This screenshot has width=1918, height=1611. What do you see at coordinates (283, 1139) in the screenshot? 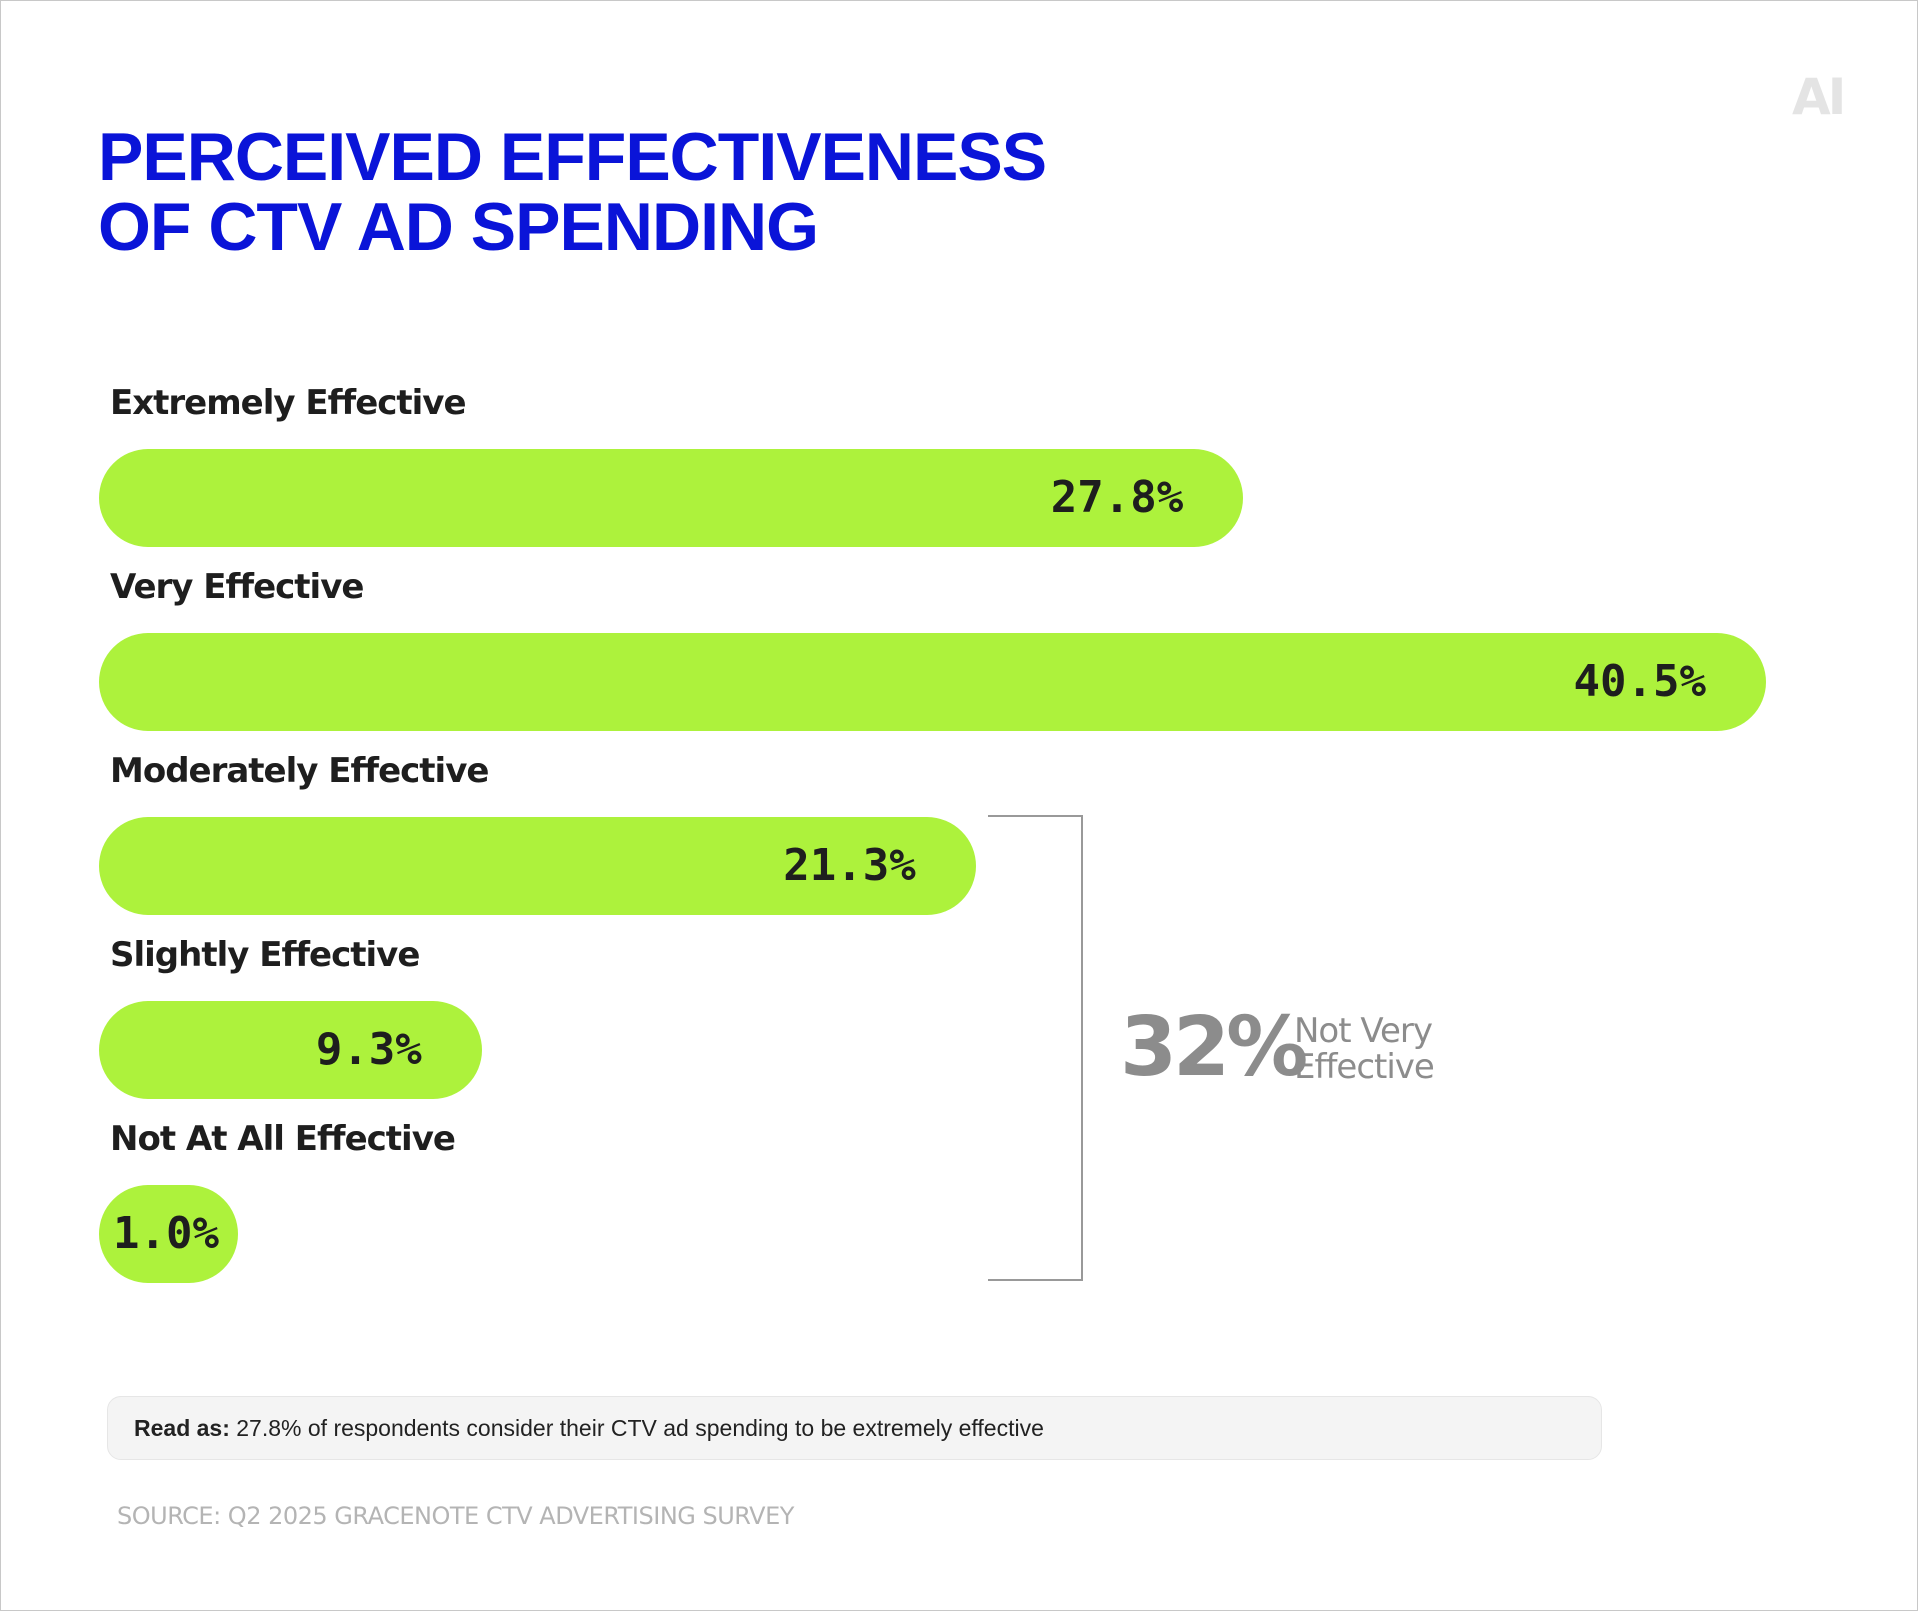
I see `category-label: Not At All Effective` at bounding box center [283, 1139].